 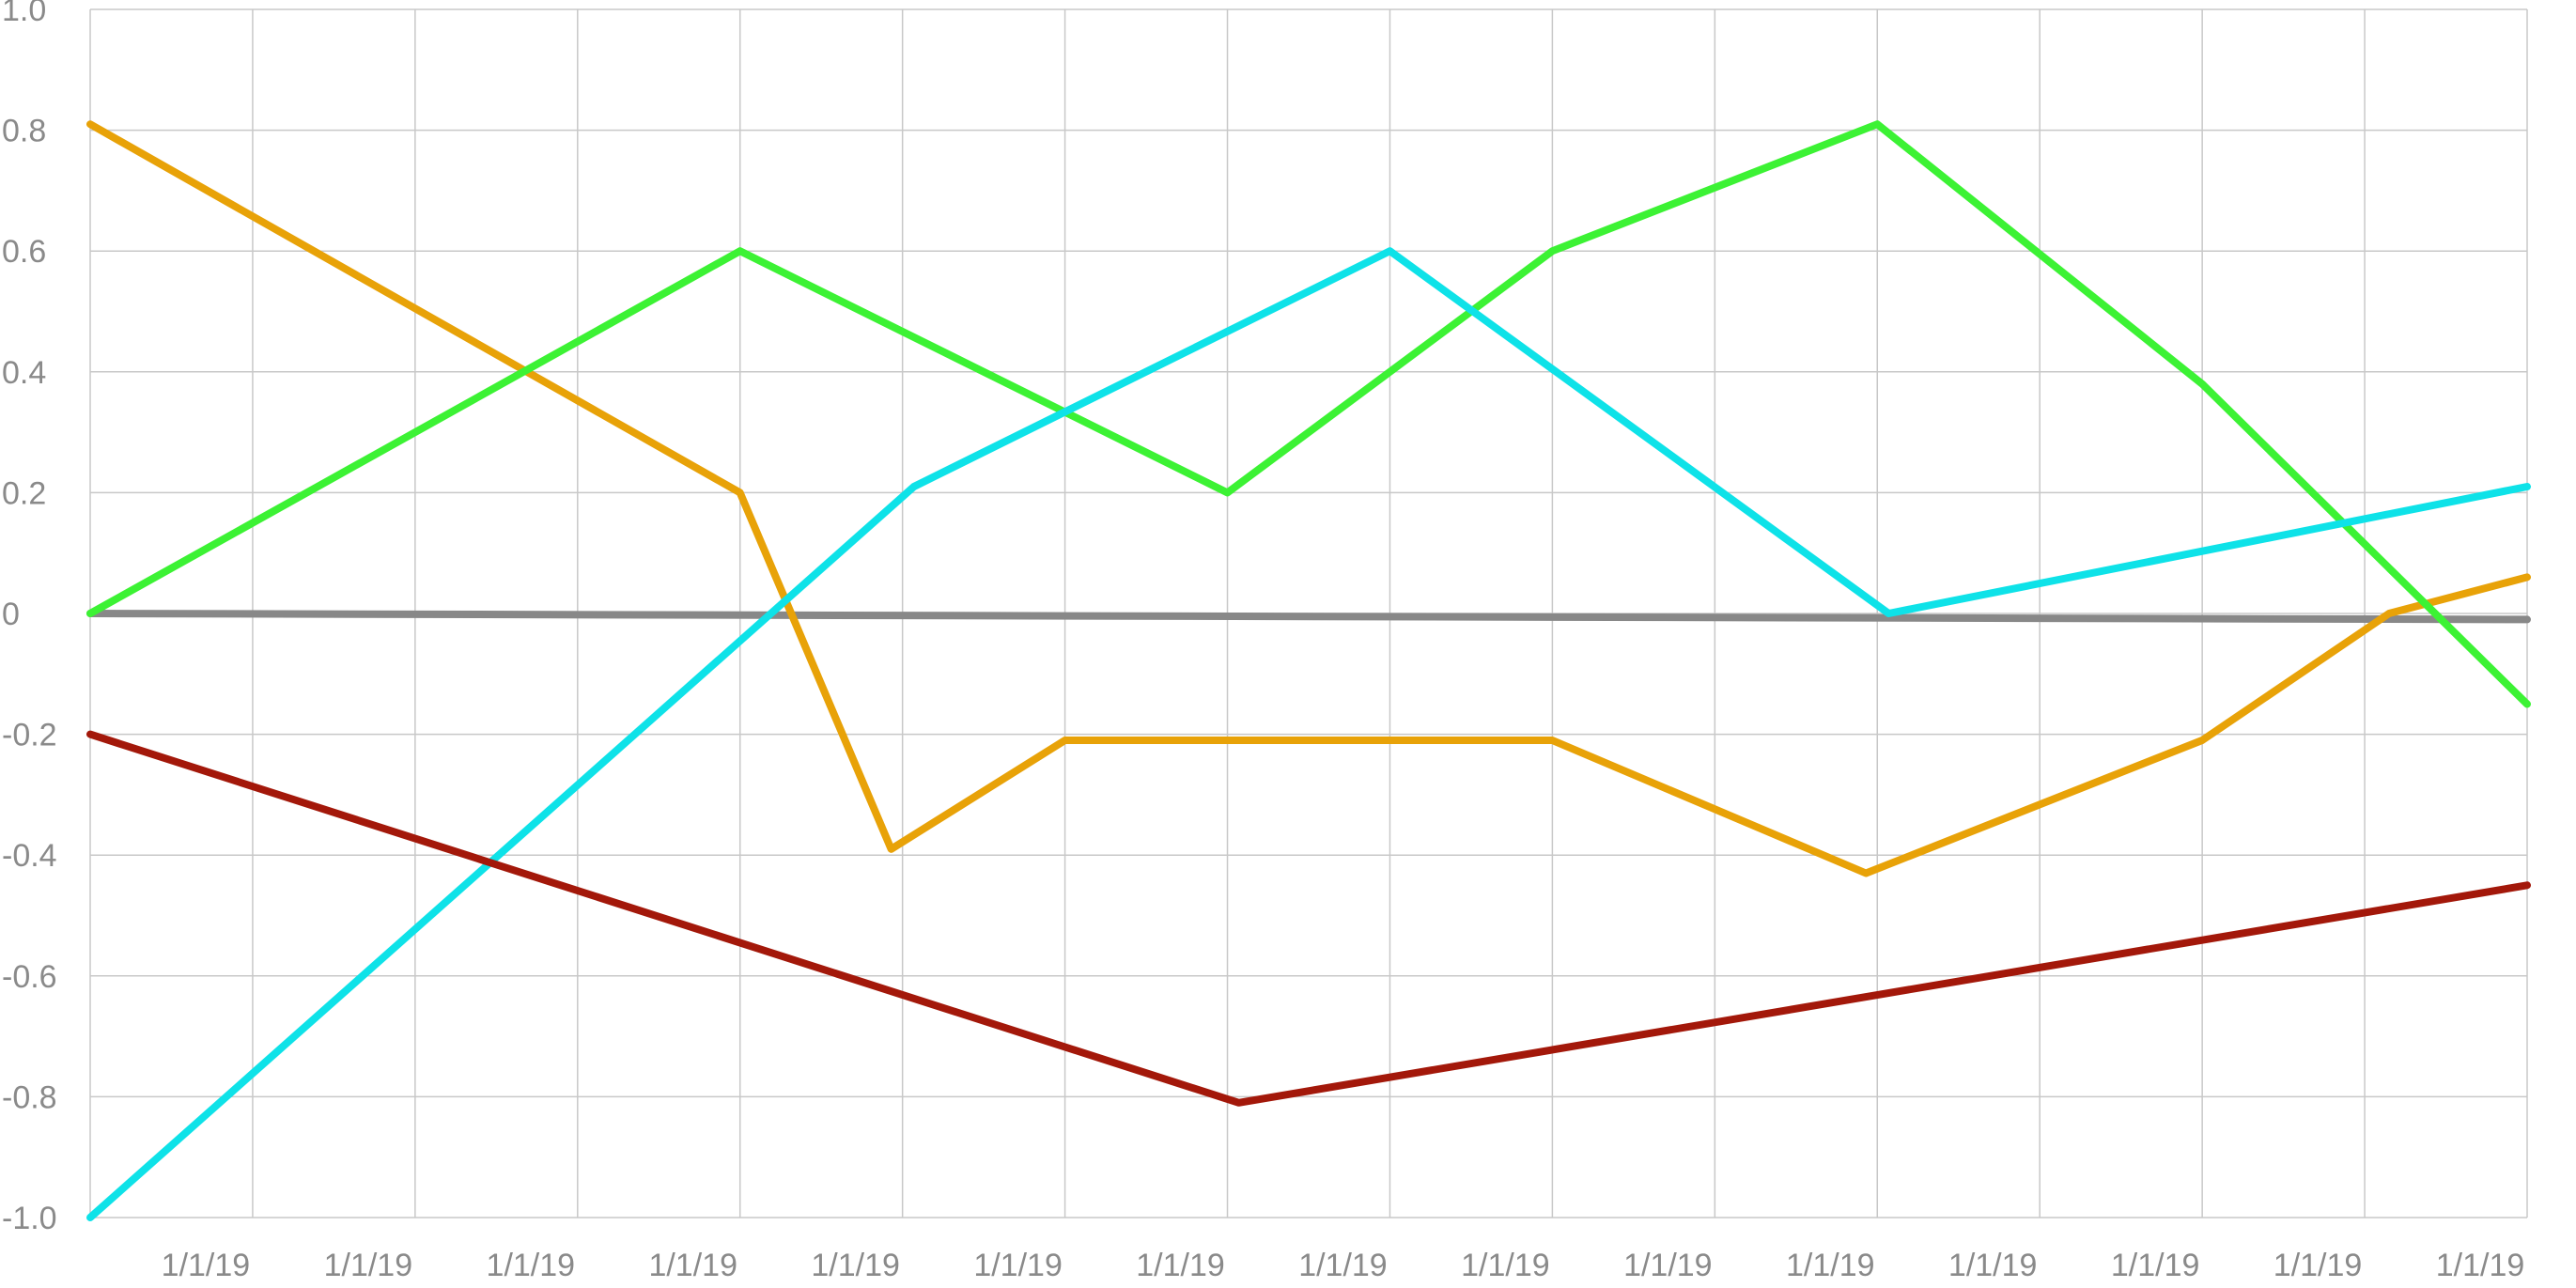 What do you see at coordinates (24, 131) in the screenshot?
I see `y-tick-label: 0.8` at bounding box center [24, 131].